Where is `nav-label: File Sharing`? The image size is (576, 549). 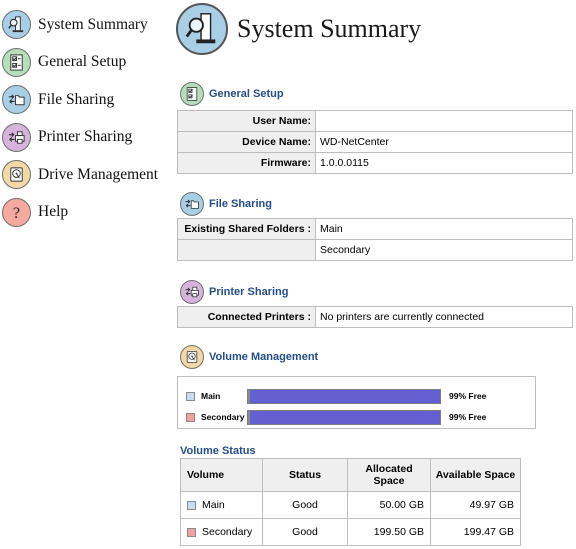
nav-label: File Sharing is located at coordinates (76, 99).